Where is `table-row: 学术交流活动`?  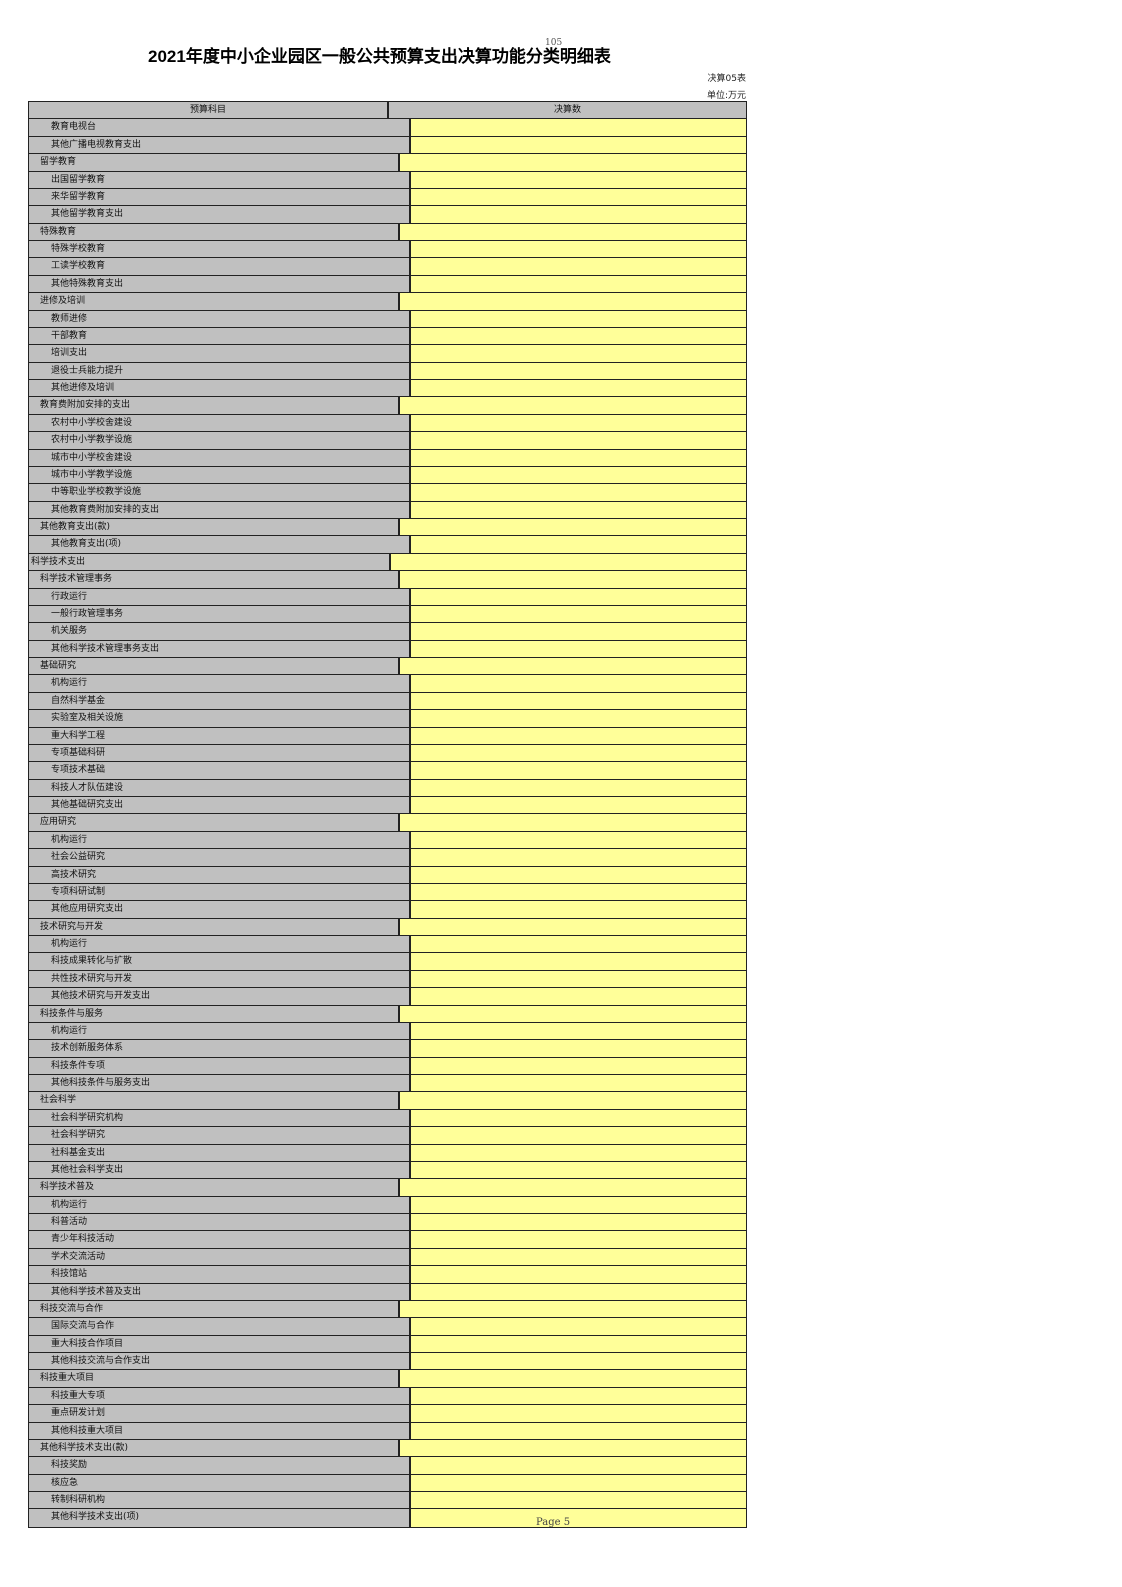
table-row: 学术交流活动 is located at coordinates (387, 1257).